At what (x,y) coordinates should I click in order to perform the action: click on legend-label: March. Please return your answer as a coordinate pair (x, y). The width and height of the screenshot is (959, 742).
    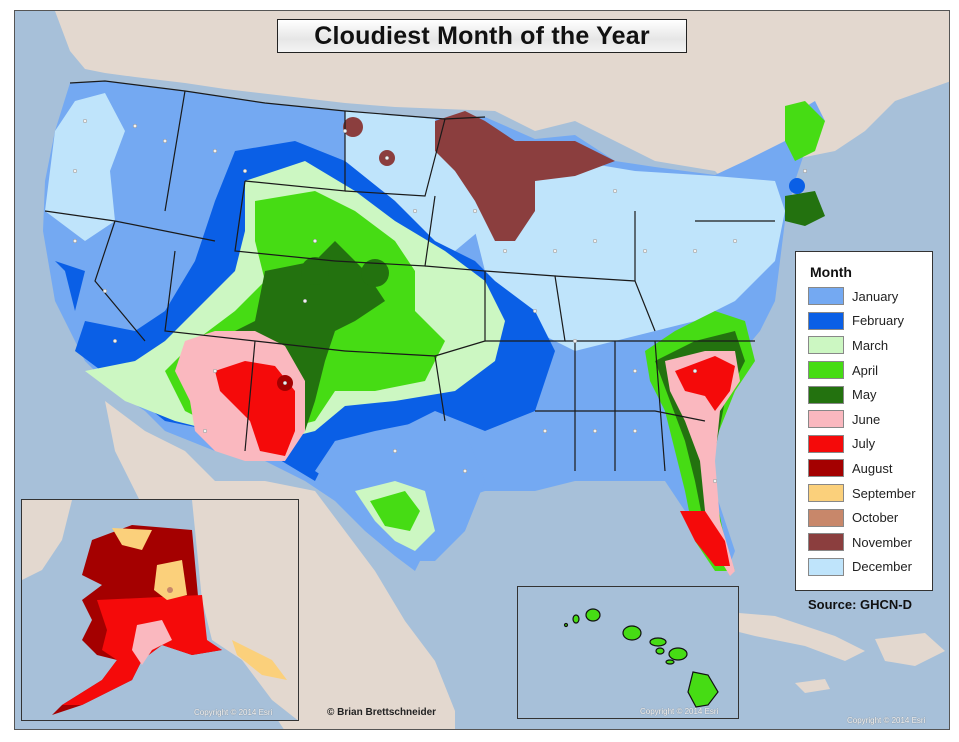
    Looking at the image, I should click on (870, 345).